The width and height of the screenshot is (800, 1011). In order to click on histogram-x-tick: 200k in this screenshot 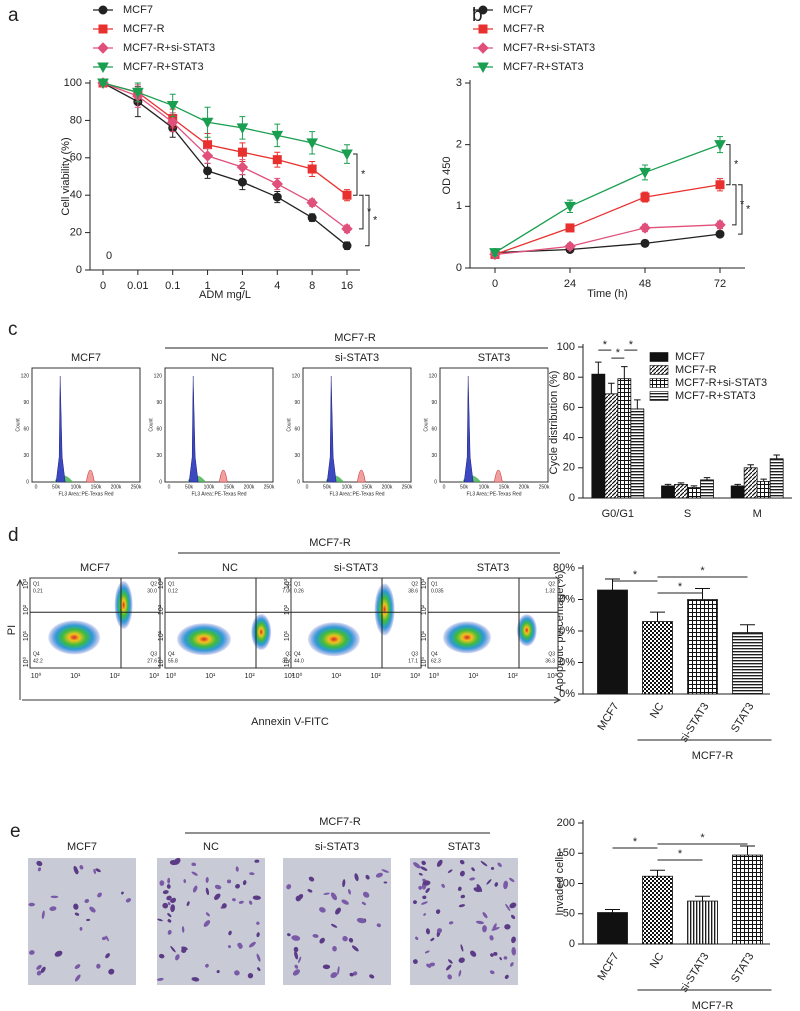, I will do `click(524, 487)`.